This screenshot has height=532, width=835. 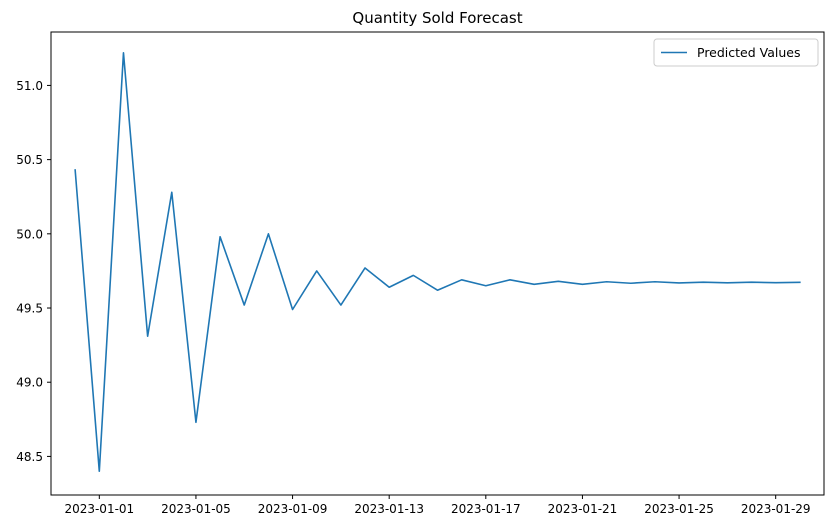 I want to click on legend: Predicted Values, so click(x=736, y=52).